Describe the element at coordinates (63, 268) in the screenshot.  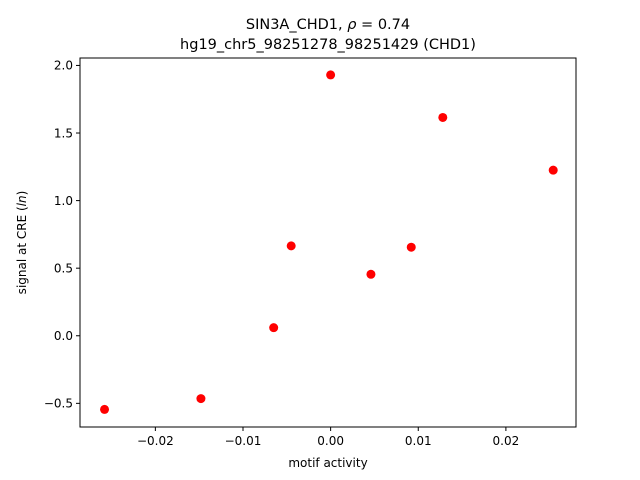
I see `y-tick-label: 0.5` at that location.